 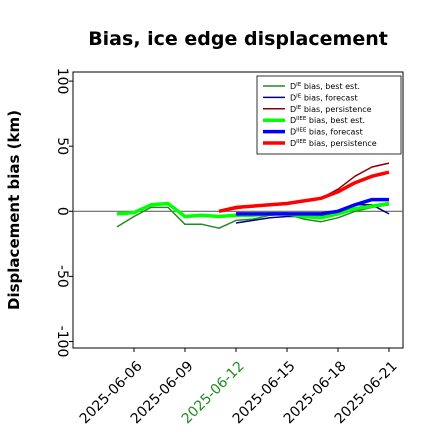 What do you see at coordinates (62, 276) in the screenshot?
I see `y-tick-label: -50` at bounding box center [62, 276].